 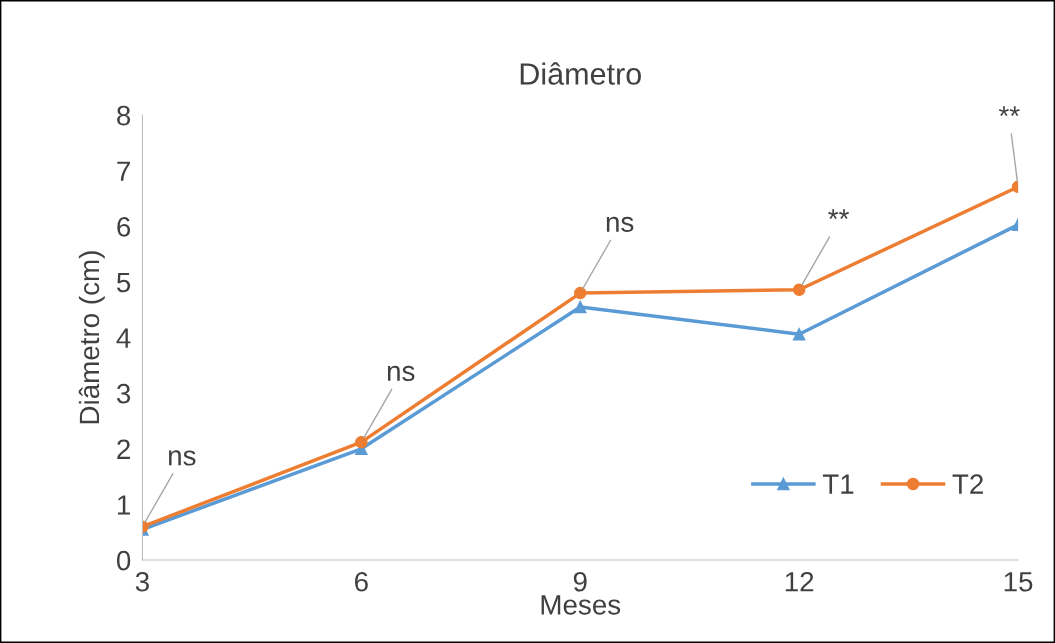 What do you see at coordinates (1018, 582) in the screenshot?
I see `x-tick-label: 15` at bounding box center [1018, 582].